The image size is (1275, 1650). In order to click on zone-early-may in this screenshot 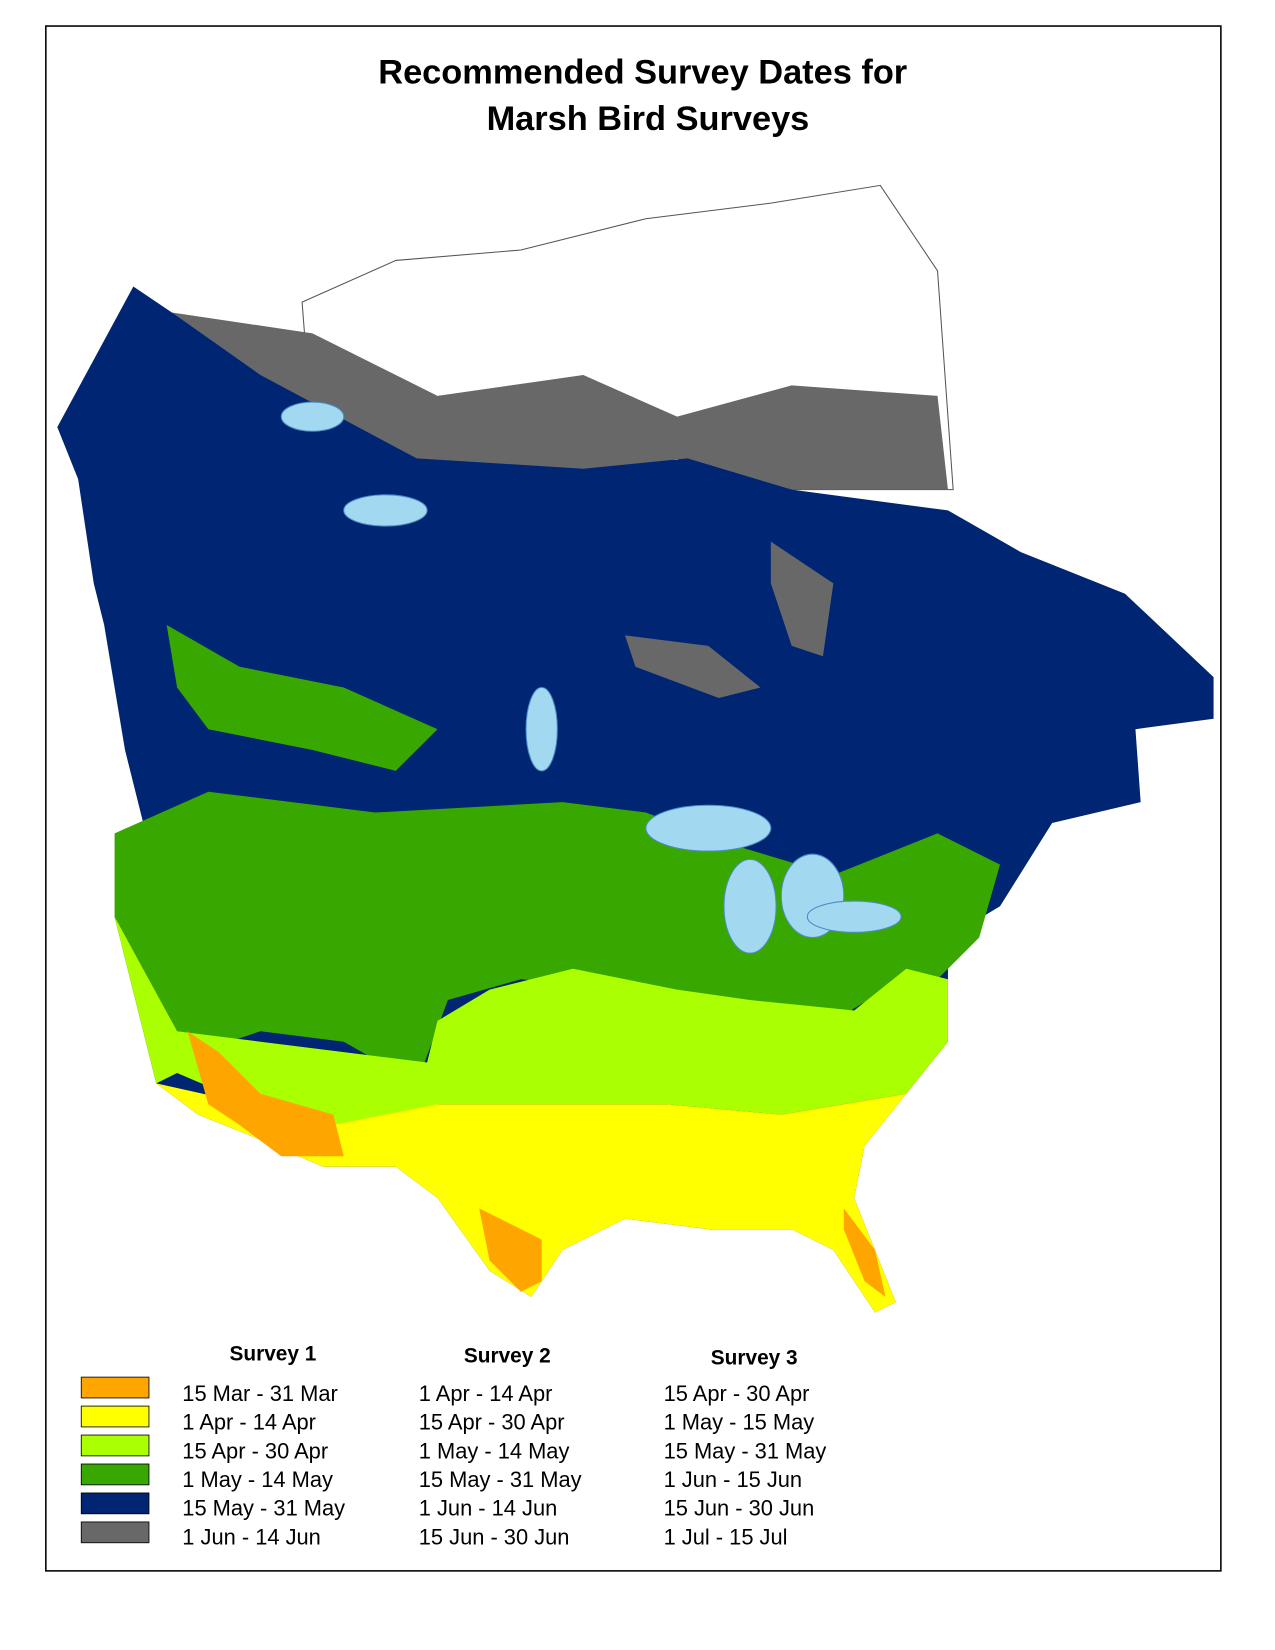, I will do `click(557, 937)`.